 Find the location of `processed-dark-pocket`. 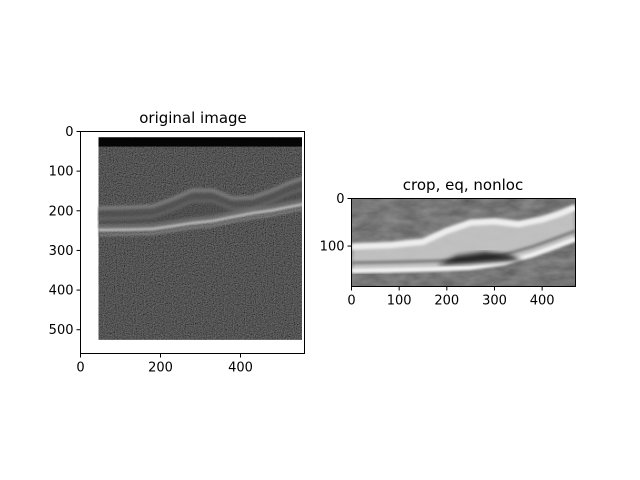

processed-dark-pocket is located at coordinates (480, 258).